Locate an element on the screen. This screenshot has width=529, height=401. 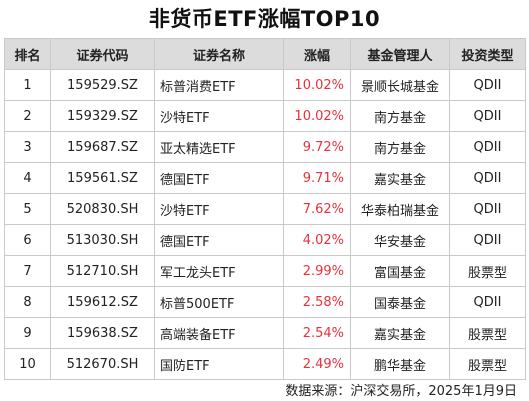
code-cell: 512710.SH is located at coordinates (102, 271).